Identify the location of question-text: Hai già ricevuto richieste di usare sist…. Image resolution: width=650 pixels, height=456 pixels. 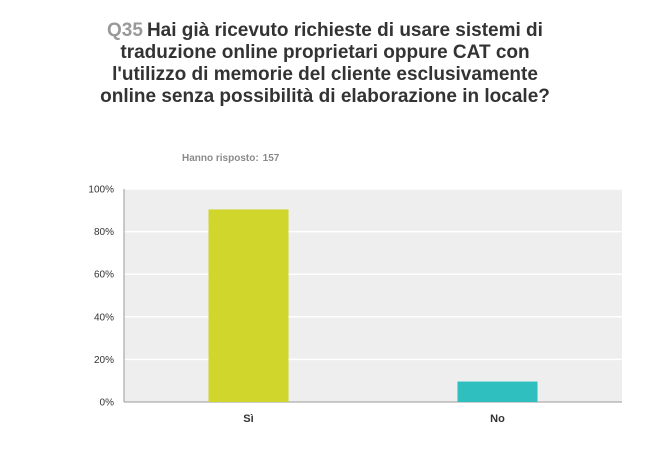
(325, 63).